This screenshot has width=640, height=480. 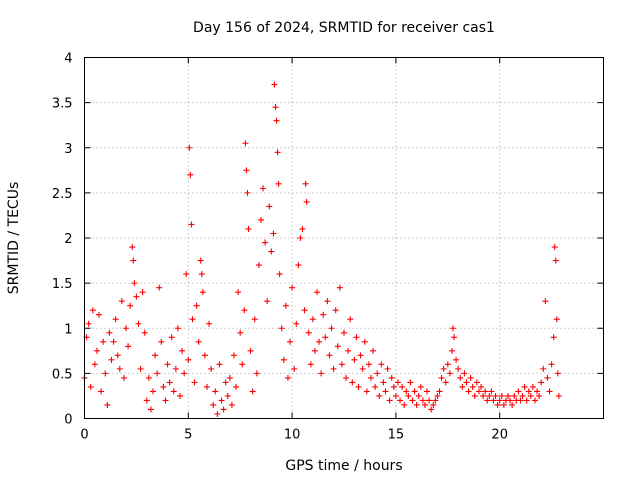 What do you see at coordinates (499, 435) in the screenshot?
I see `x-tick-label: 20` at bounding box center [499, 435].